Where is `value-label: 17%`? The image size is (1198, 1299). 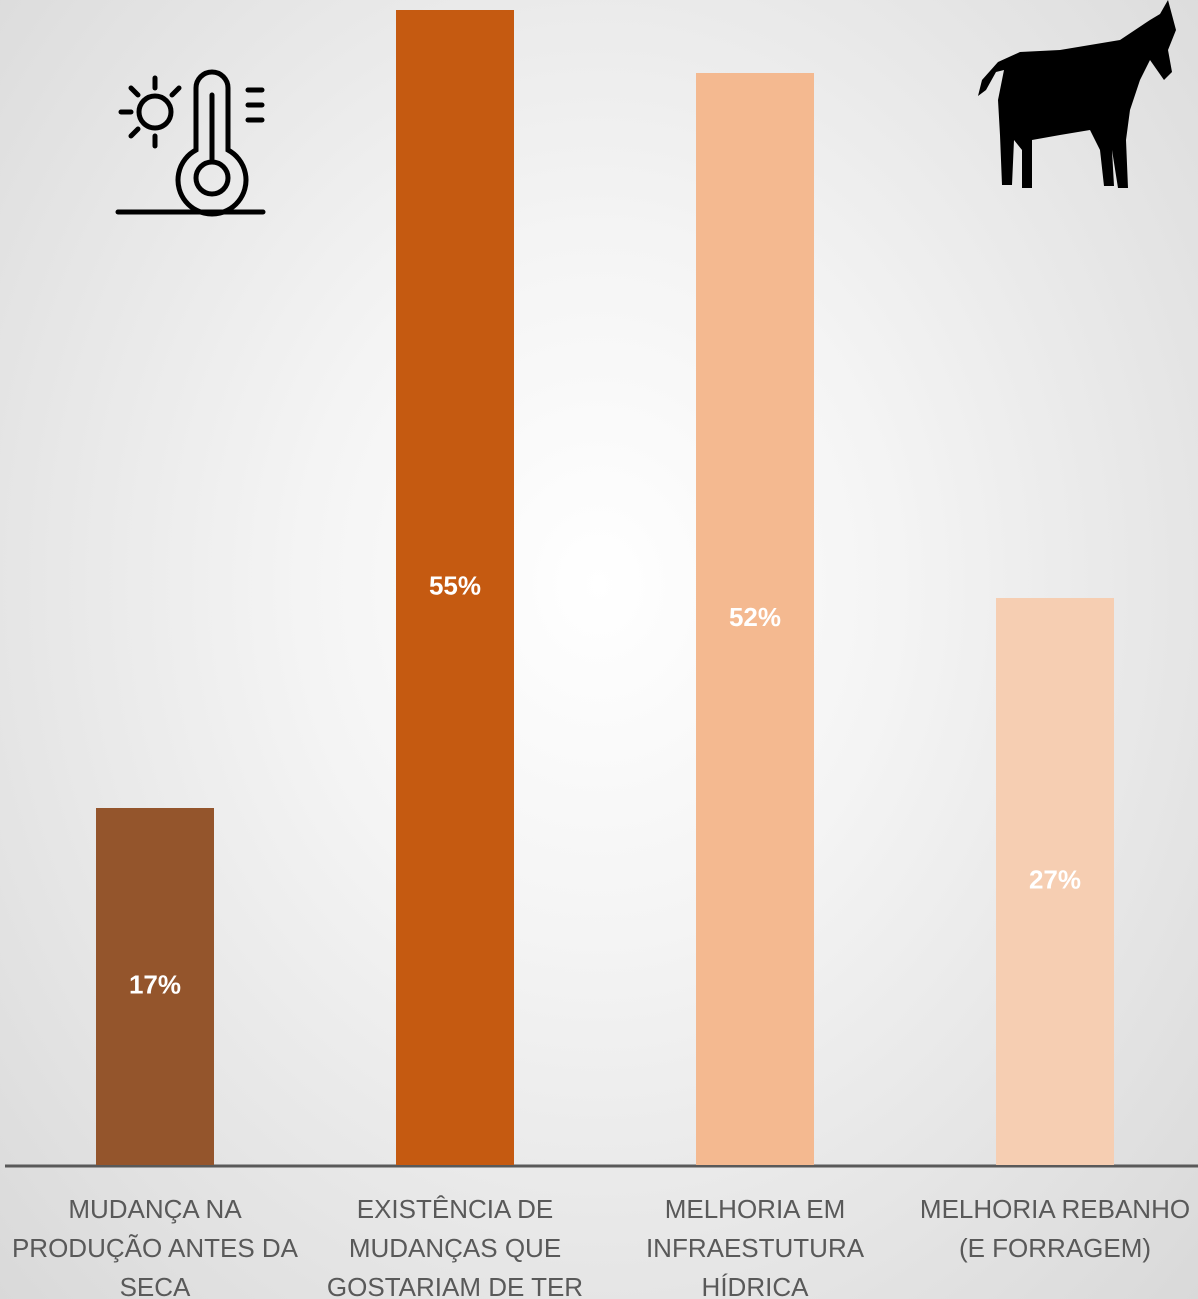
value-label: 17% is located at coordinates (155, 984).